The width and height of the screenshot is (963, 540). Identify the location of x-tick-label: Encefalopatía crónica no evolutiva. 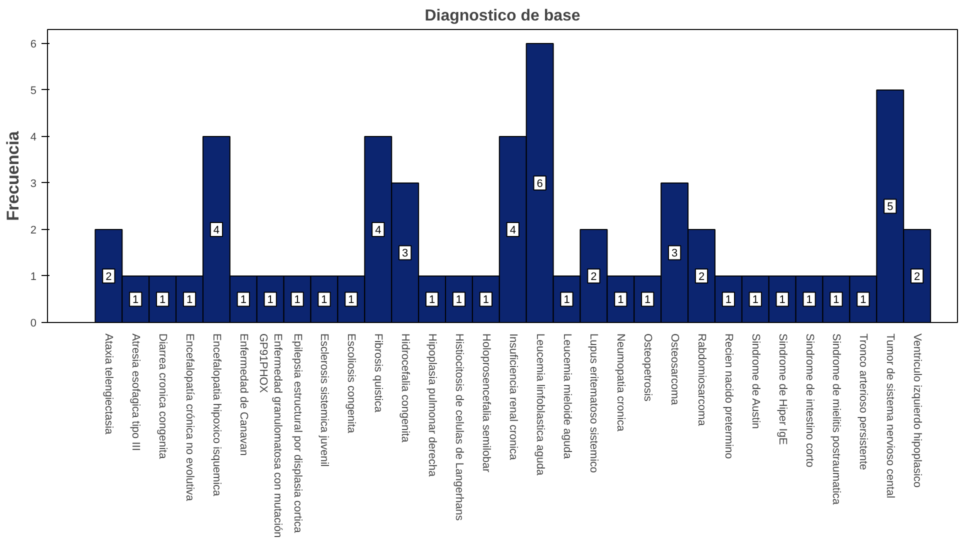
(190, 418).